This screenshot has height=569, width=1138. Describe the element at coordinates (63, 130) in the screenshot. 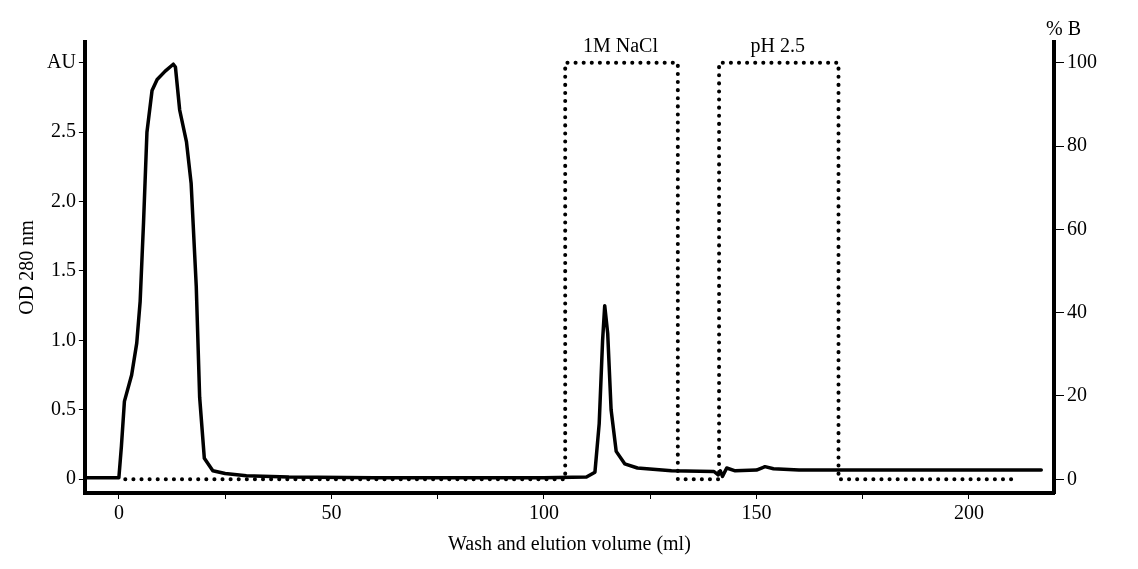

I see `y-tick-label: 2.5` at that location.